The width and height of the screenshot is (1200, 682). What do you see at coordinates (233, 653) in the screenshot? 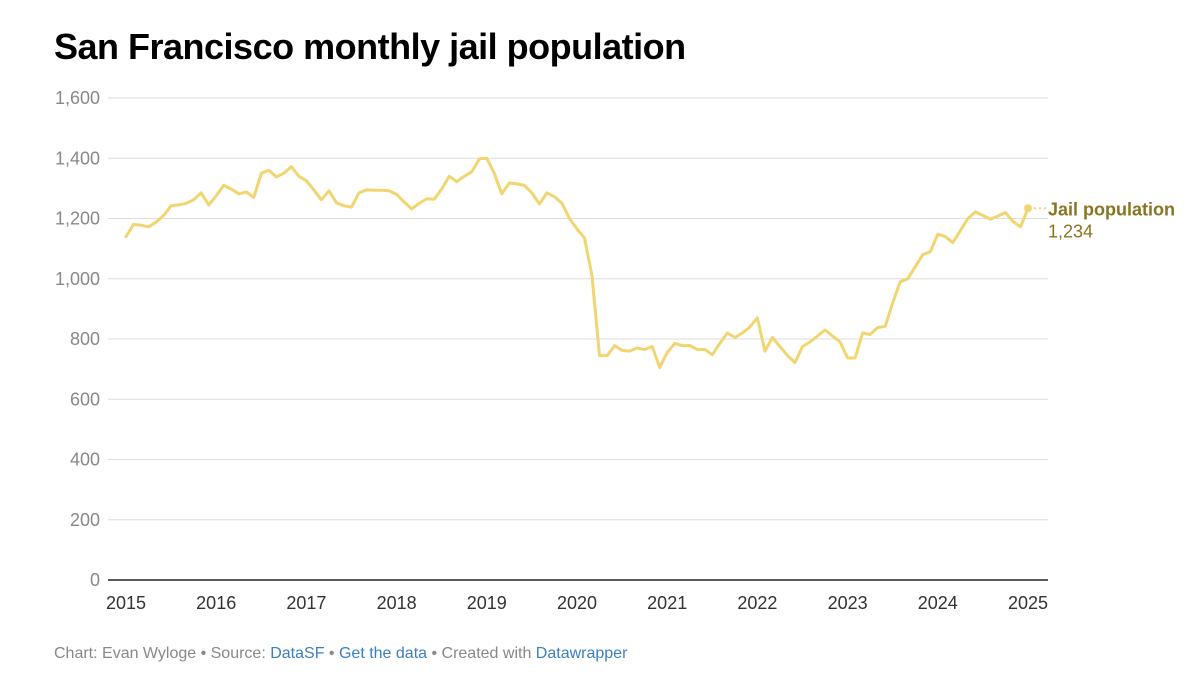
I see `footer-separator: • Source:` at bounding box center [233, 653].